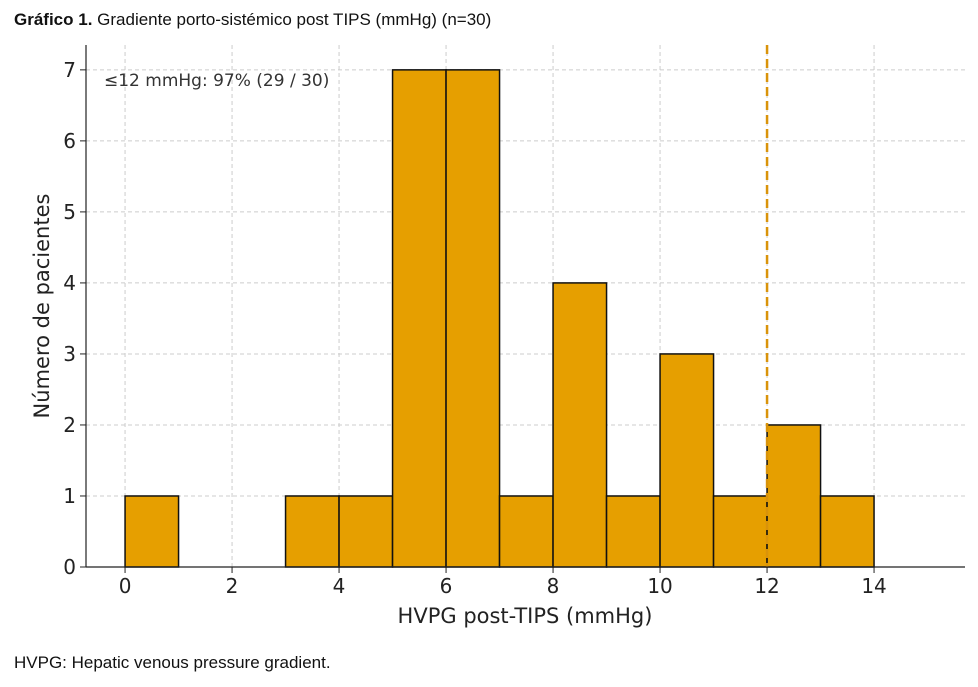 This screenshot has height=687, width=978. What do you see at coordinates (69, 283) in the screenshot?
I see `y-tick-label: 4` at bounding box center [69, 283].